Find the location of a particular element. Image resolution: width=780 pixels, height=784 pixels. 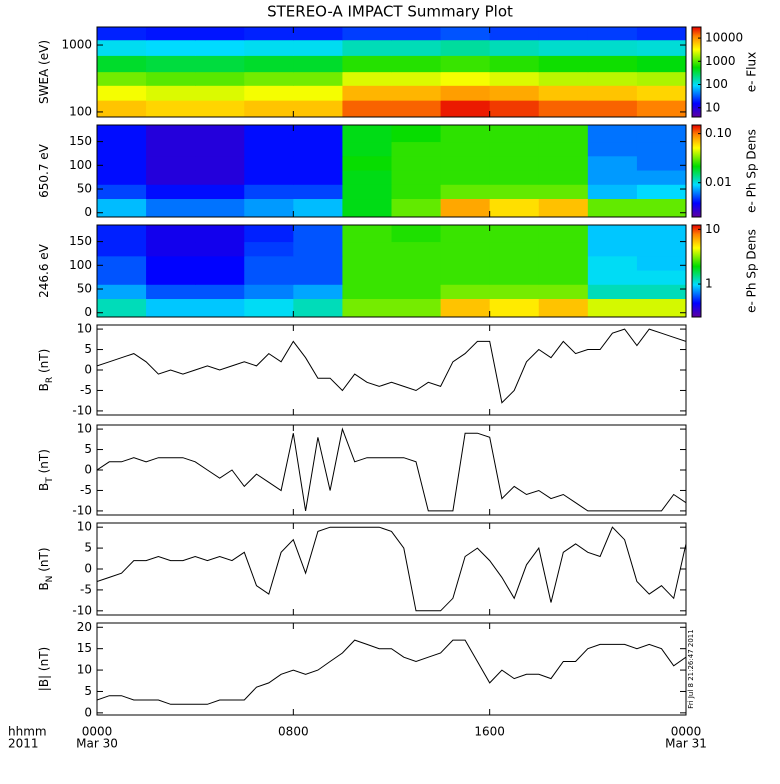

colorbar-tick-label: 1000 is located at coordinates (720, 61).